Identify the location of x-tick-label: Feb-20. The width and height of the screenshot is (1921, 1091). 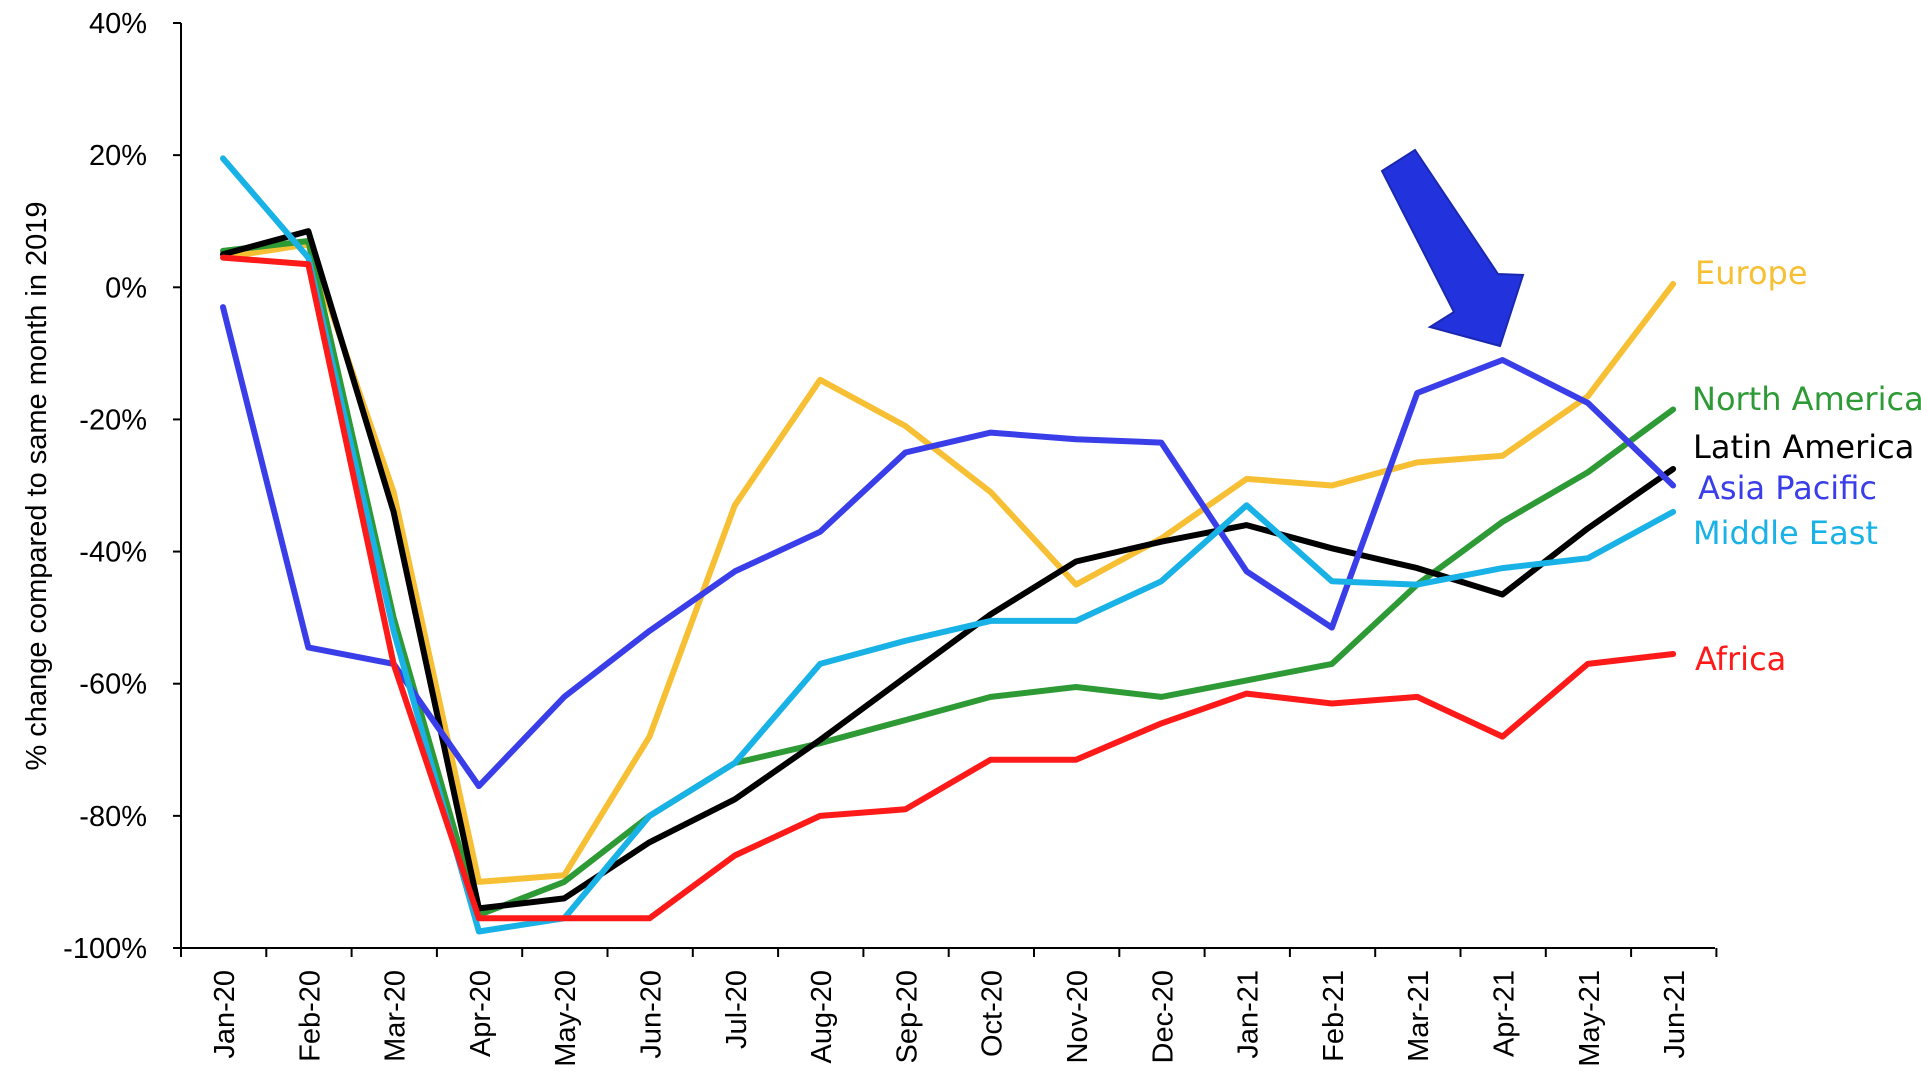
(310, 1016).